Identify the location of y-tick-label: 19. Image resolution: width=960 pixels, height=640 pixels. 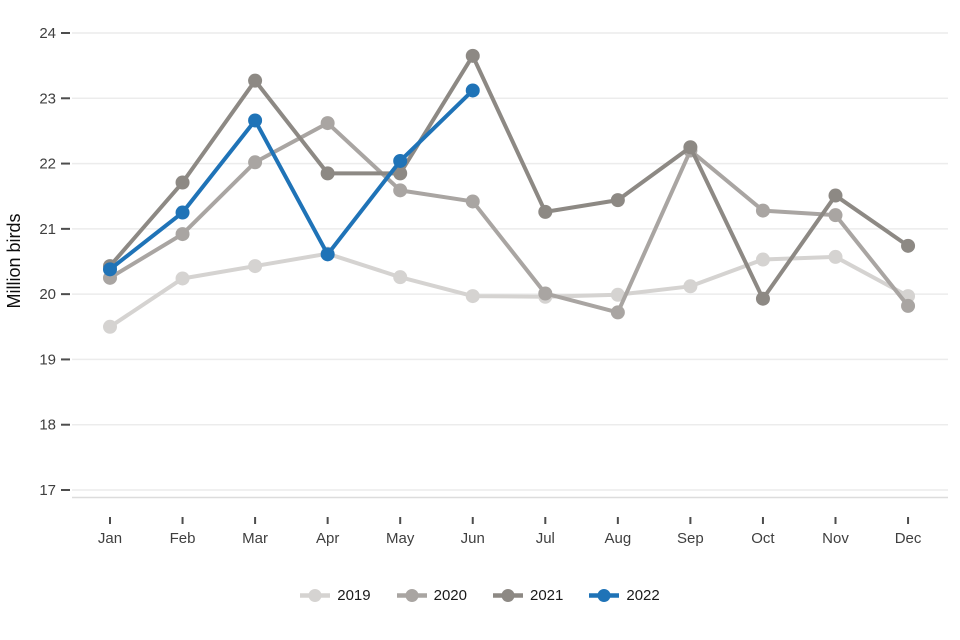
(47, 359).